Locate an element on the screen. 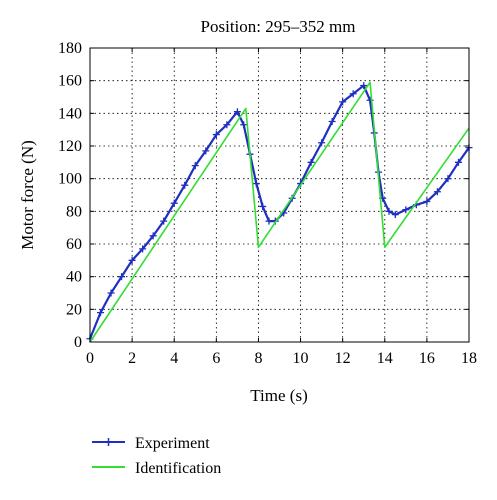 The height and width of the screenshot is (500, 497). x-tick-label: 0 is located at coordinates (90, 358).